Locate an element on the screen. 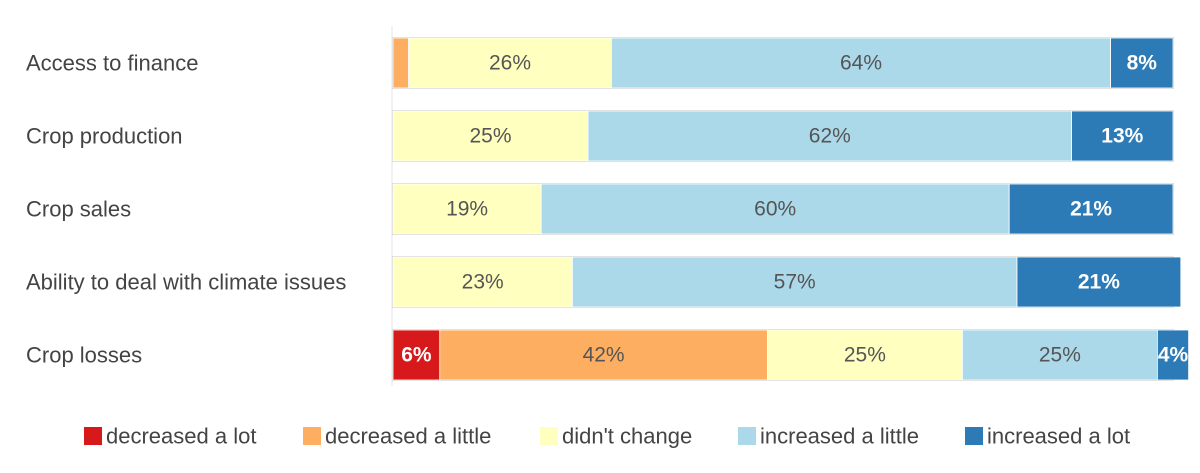  data-label: 8% is located at coordinates (1142, 63).